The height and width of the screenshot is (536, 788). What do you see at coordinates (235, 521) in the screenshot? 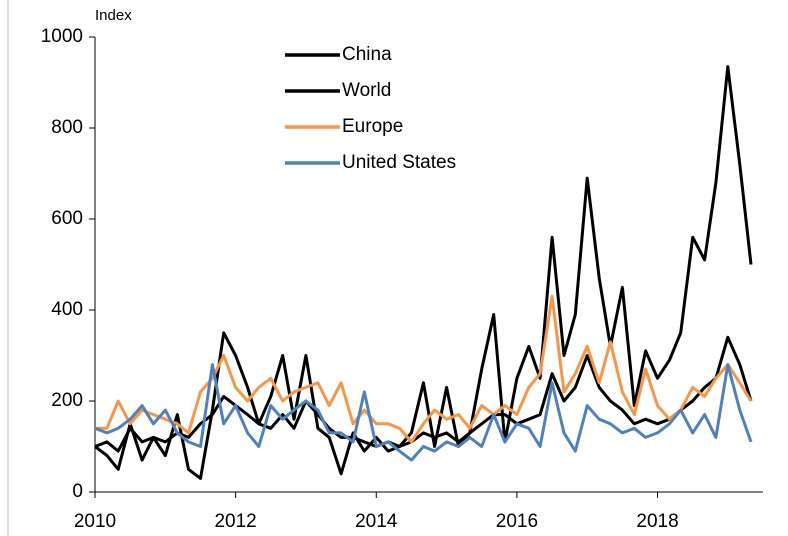
I see `x-tick-label: 2012` at bounding box center [235, 521].